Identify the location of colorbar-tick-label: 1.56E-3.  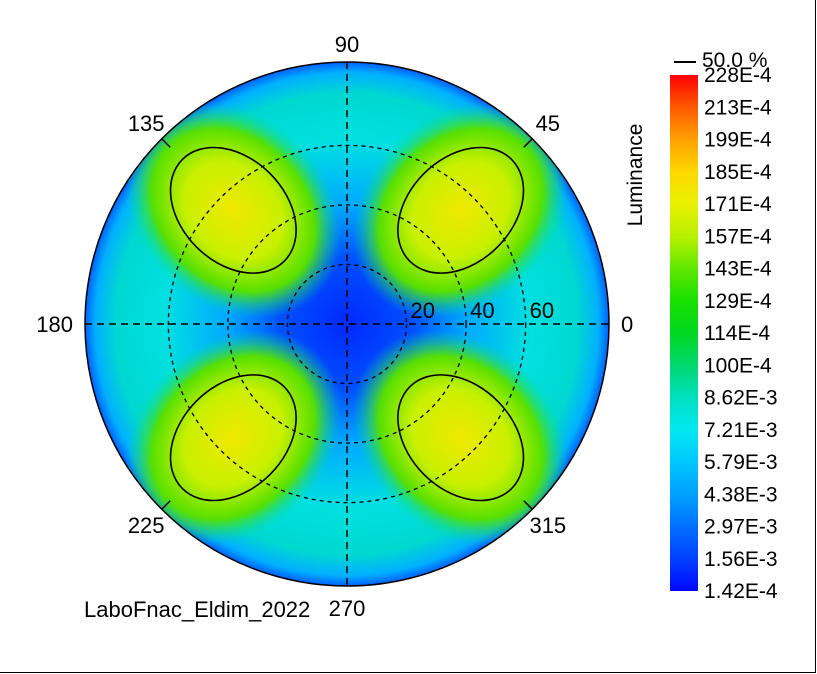
(741, 559).